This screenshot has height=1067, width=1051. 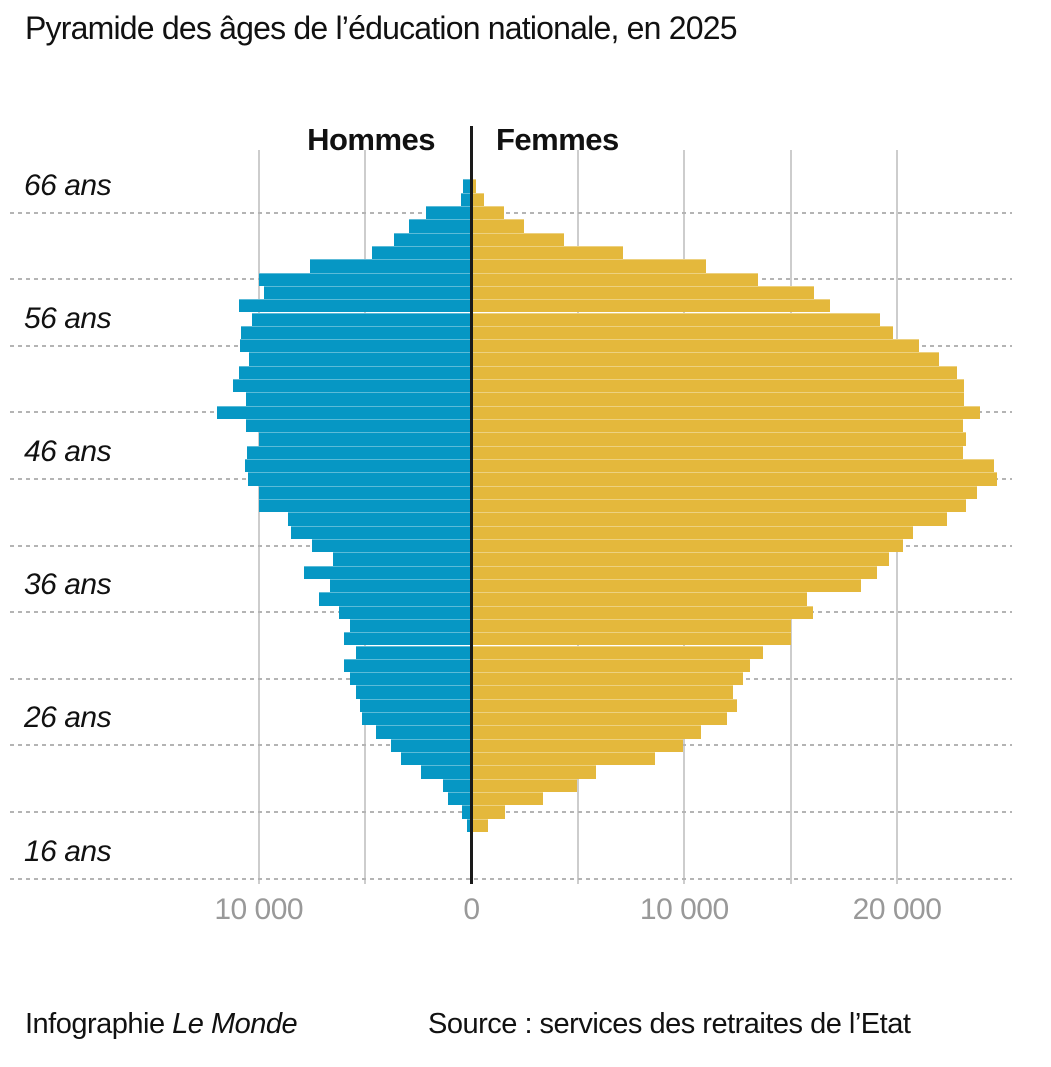 I want to click on credit-brand: Le Monde, so click(x=235, y=1024).